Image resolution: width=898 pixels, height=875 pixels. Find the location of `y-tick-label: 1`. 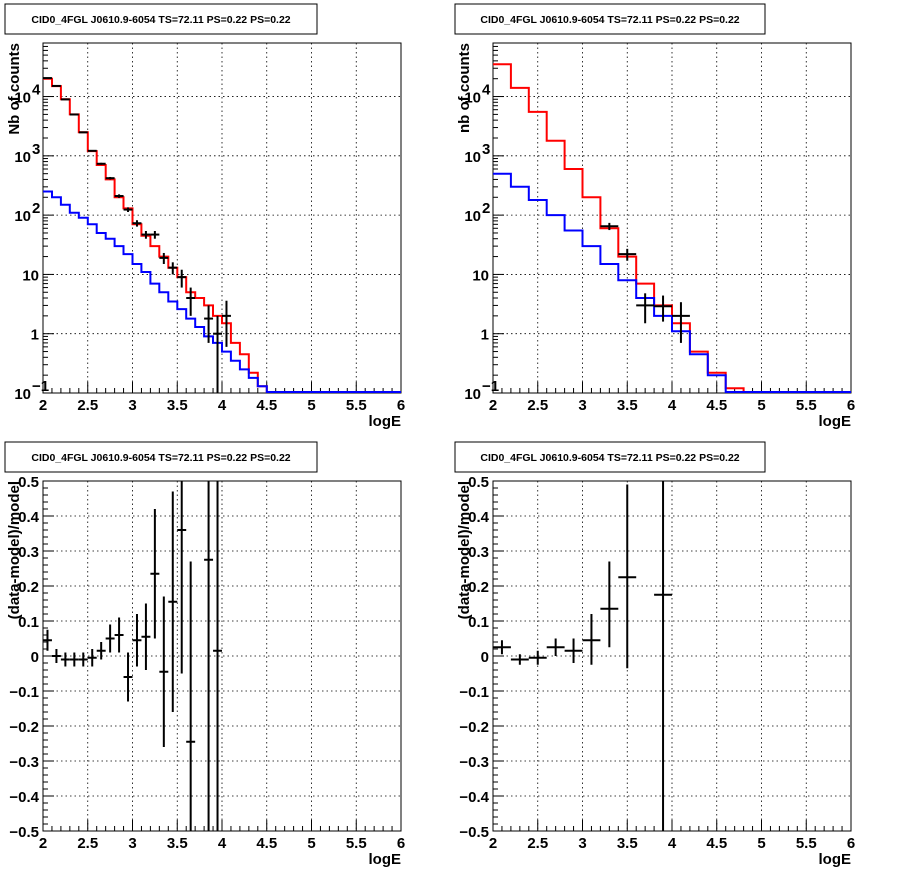

y-tick-label: 1 is located at coordinates (485, 335).